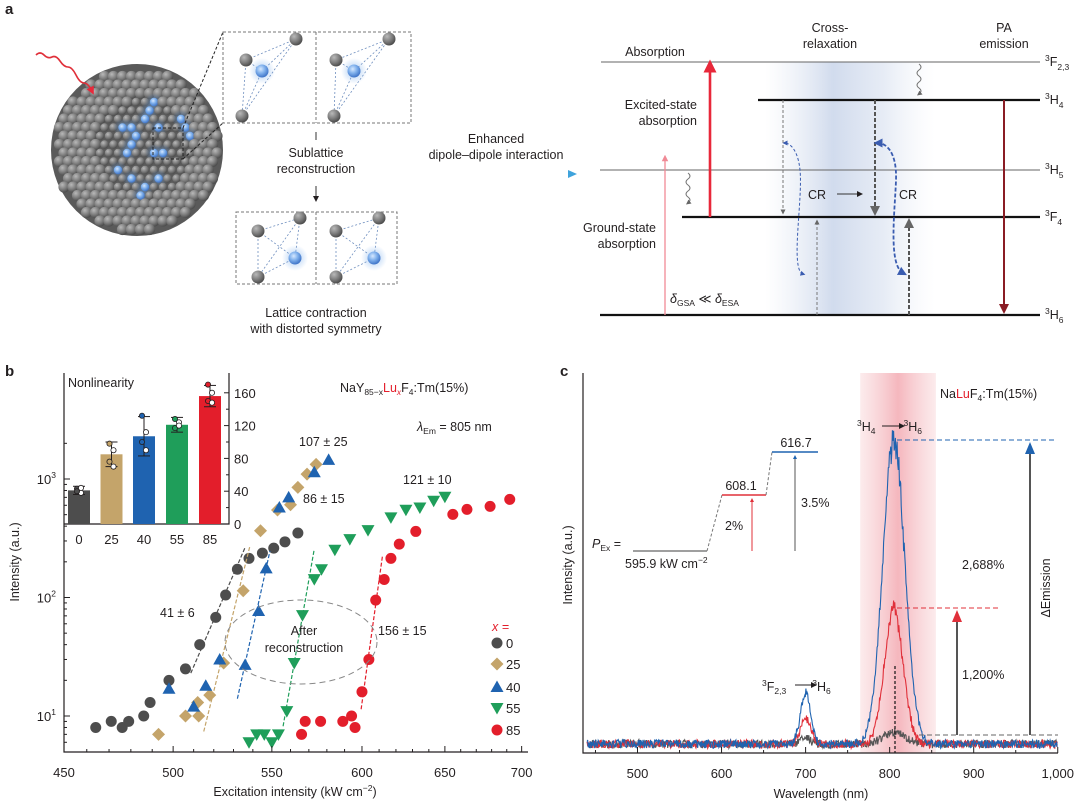 This screenshot has height=806, width=1080. What do you see at coordinates (111, 539) in the screenshot?
I see `inset-x-tick-label: 25` at bounding box center [111, 539].